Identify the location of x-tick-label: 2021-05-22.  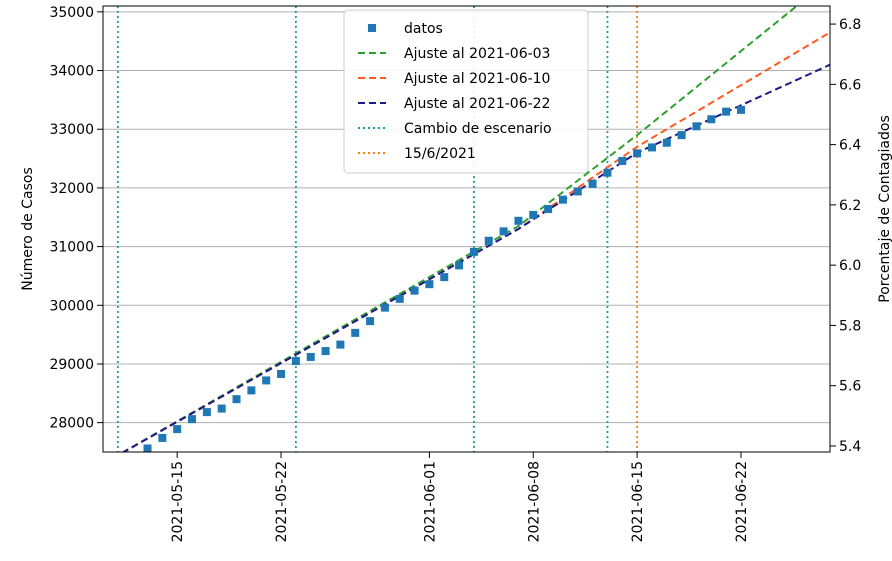
(282, 501).